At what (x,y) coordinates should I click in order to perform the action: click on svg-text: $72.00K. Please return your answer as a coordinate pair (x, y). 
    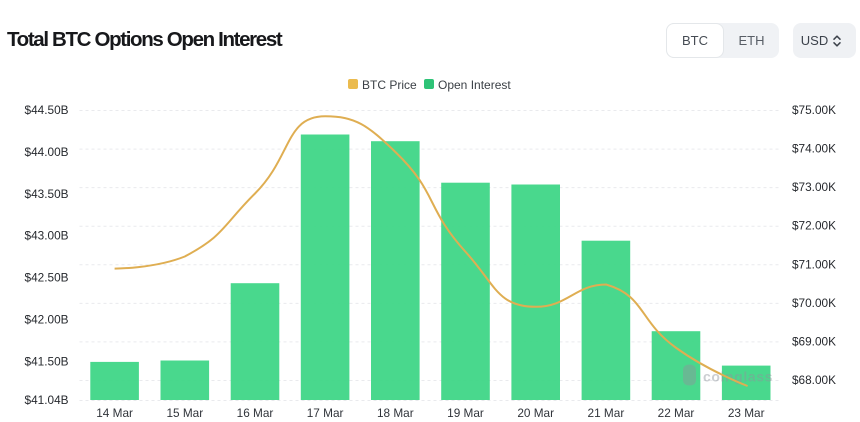
    Looking at the image, I should click on (814, 226).